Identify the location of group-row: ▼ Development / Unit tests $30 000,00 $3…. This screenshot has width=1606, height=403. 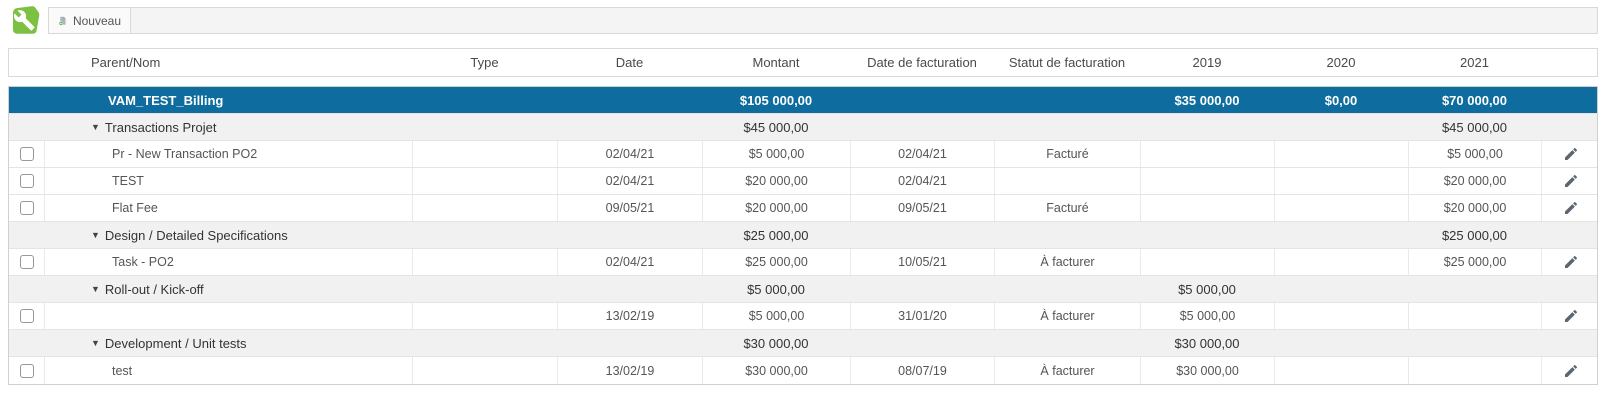
(803, 343).